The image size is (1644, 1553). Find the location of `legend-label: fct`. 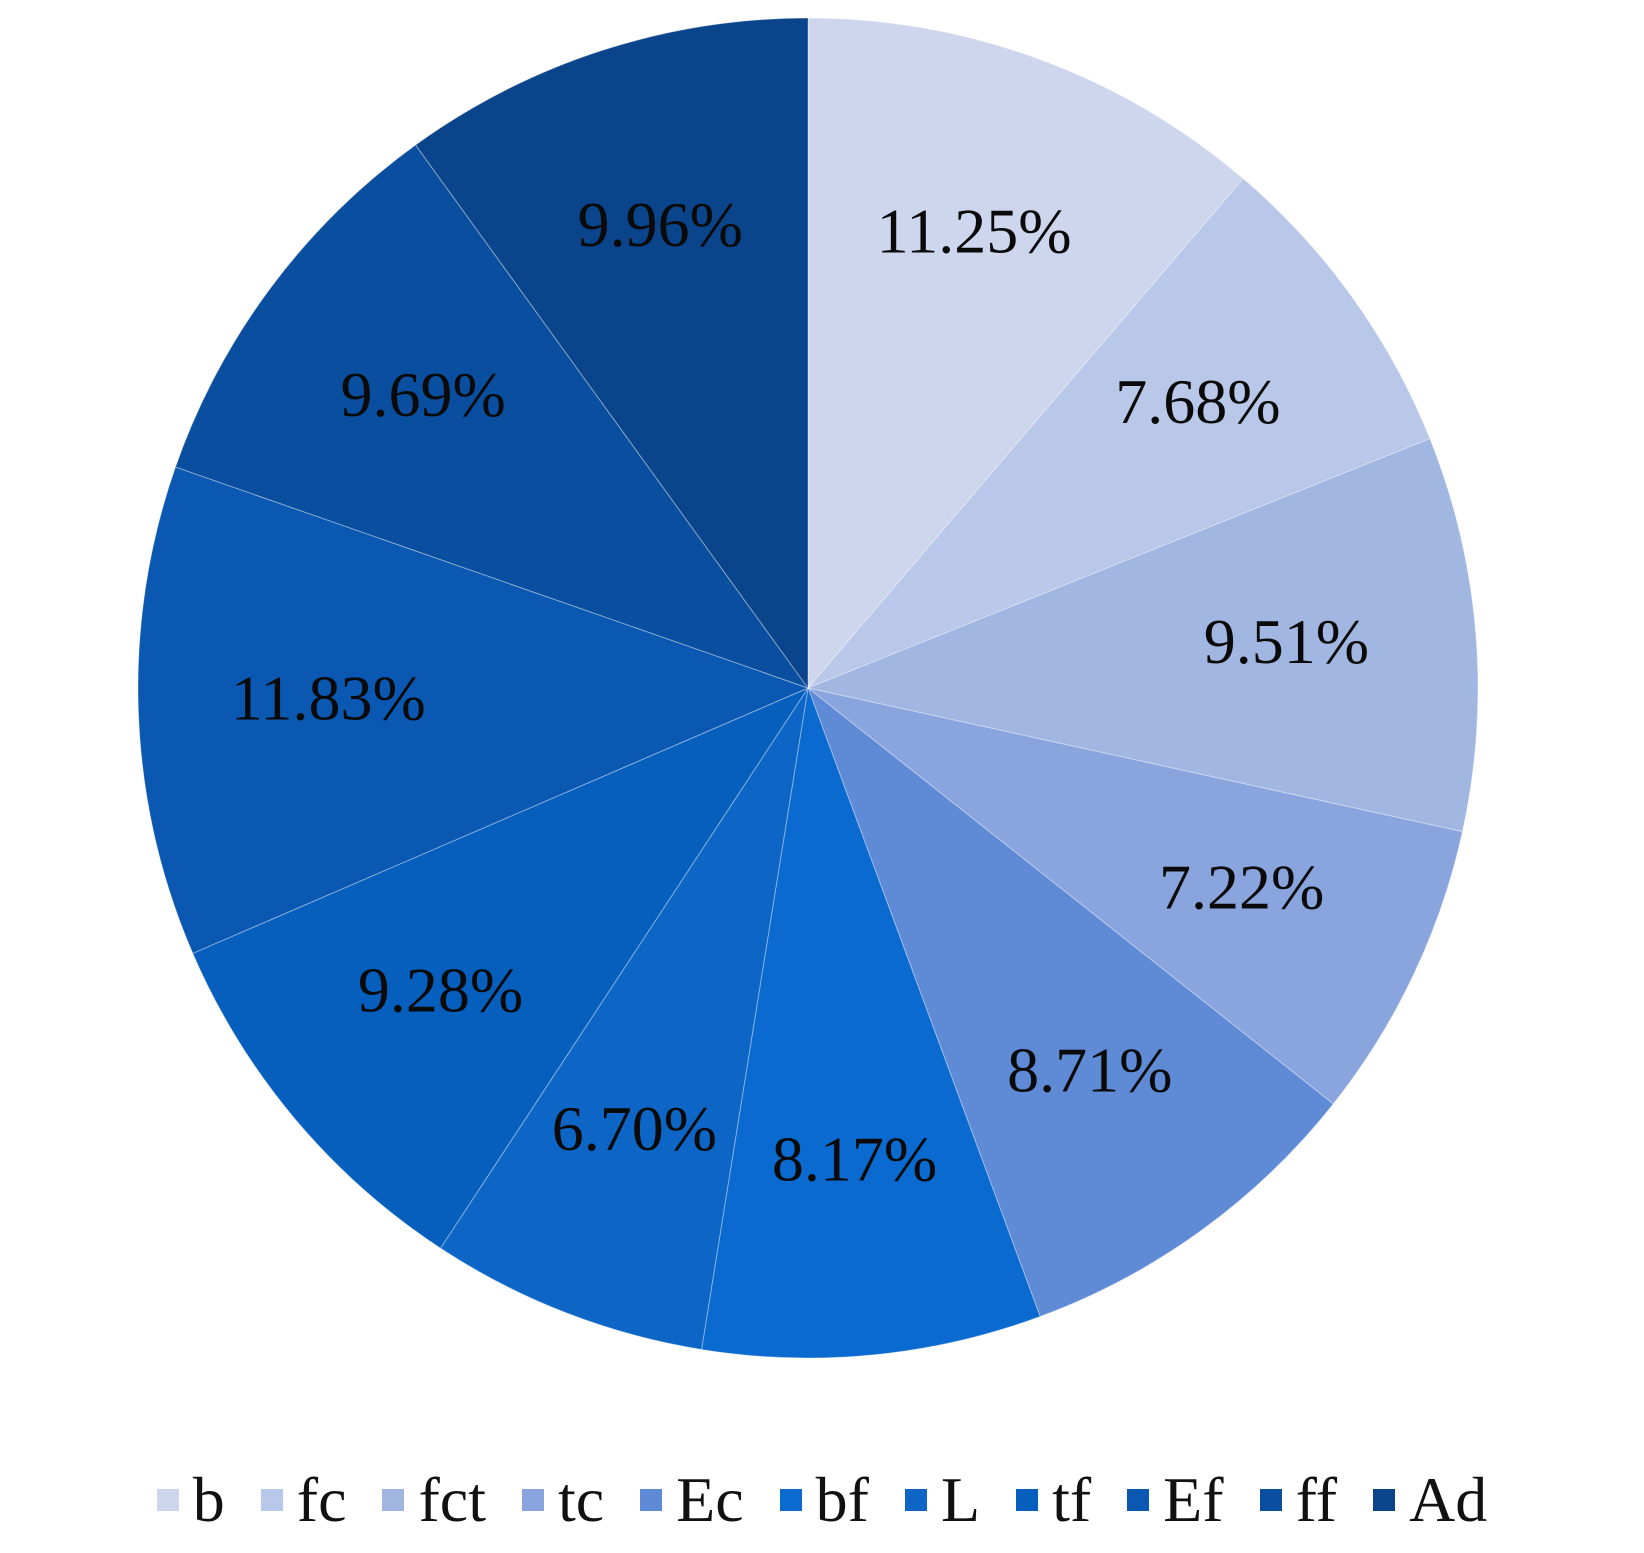

legend-label: fct is located at coordinates (452, 1499).